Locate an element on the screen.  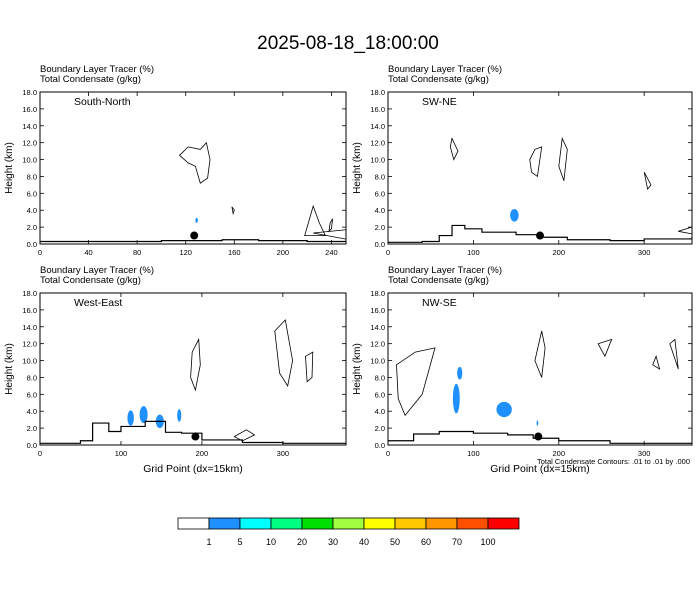
panel-title: SW-NE is located at coordinates (439, 102).